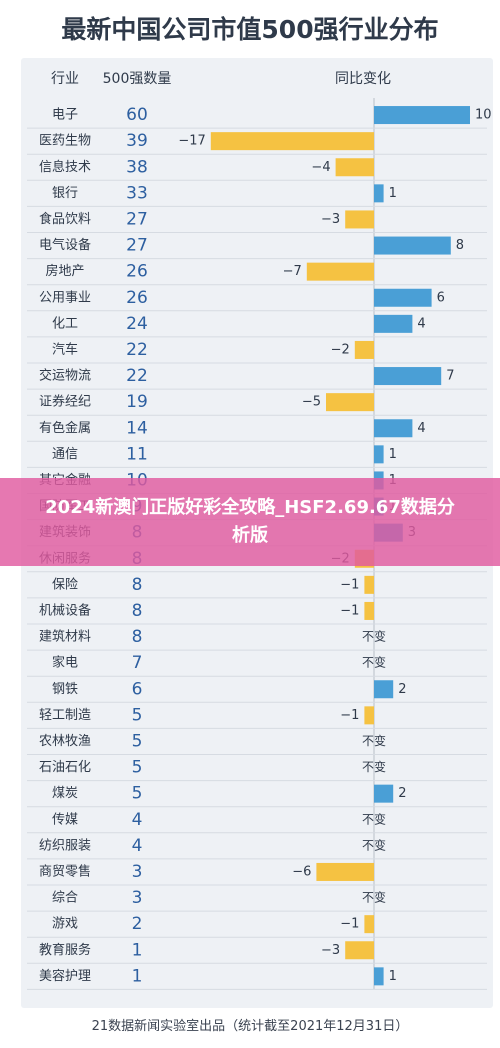 Image resolution: width=500 pixels, height=1048 pixels. What do you see at coordinates (65, 793) in the screenshot?
I see `industry-label: 煤炭` at bounding box center [65, 793].